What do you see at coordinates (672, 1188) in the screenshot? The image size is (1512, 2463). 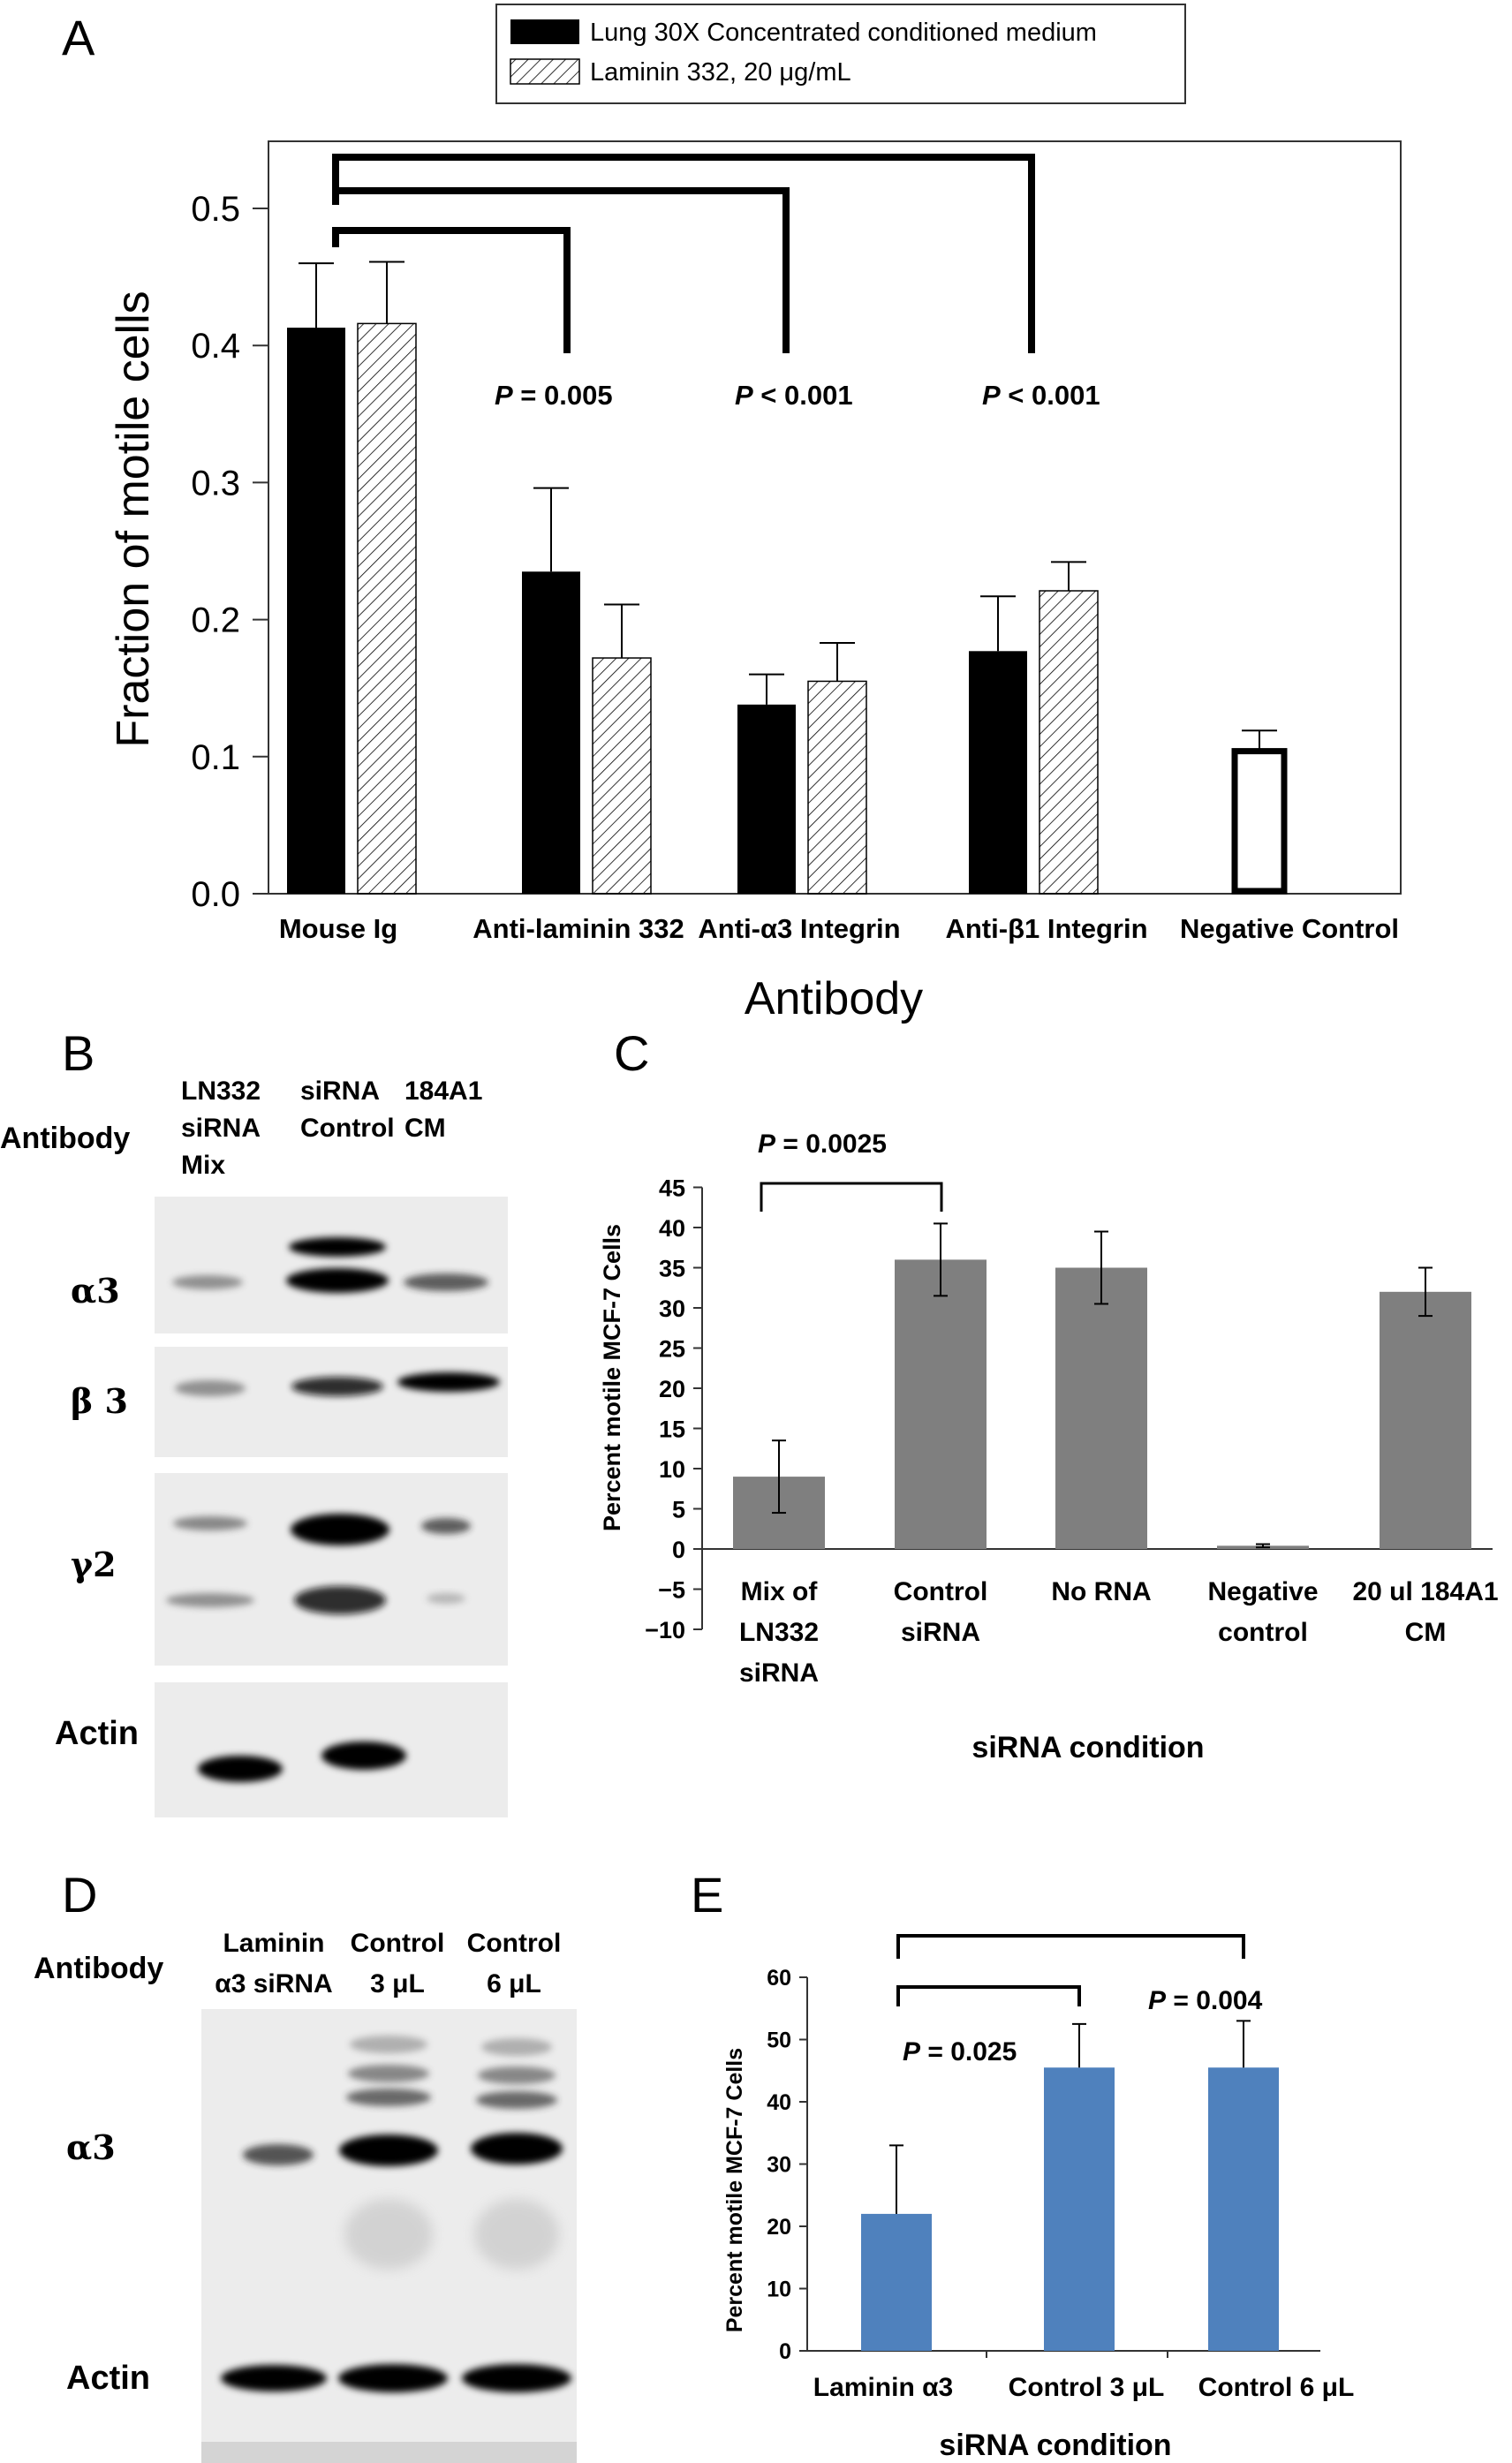 I see `y-tick-label: 45` at bounding box center [672, 1188].